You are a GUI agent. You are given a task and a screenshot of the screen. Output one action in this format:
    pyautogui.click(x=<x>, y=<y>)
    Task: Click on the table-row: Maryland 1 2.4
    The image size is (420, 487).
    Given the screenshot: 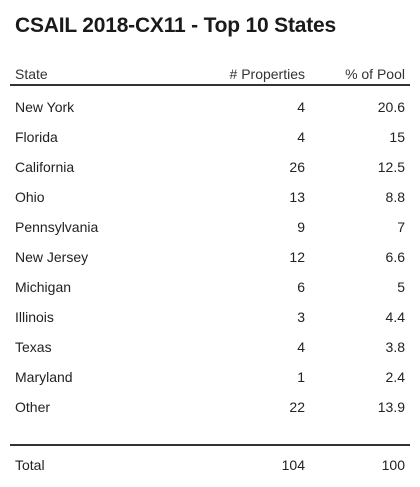 What is the action you would take?
    pyautogui.click(x=210, y=377)
    